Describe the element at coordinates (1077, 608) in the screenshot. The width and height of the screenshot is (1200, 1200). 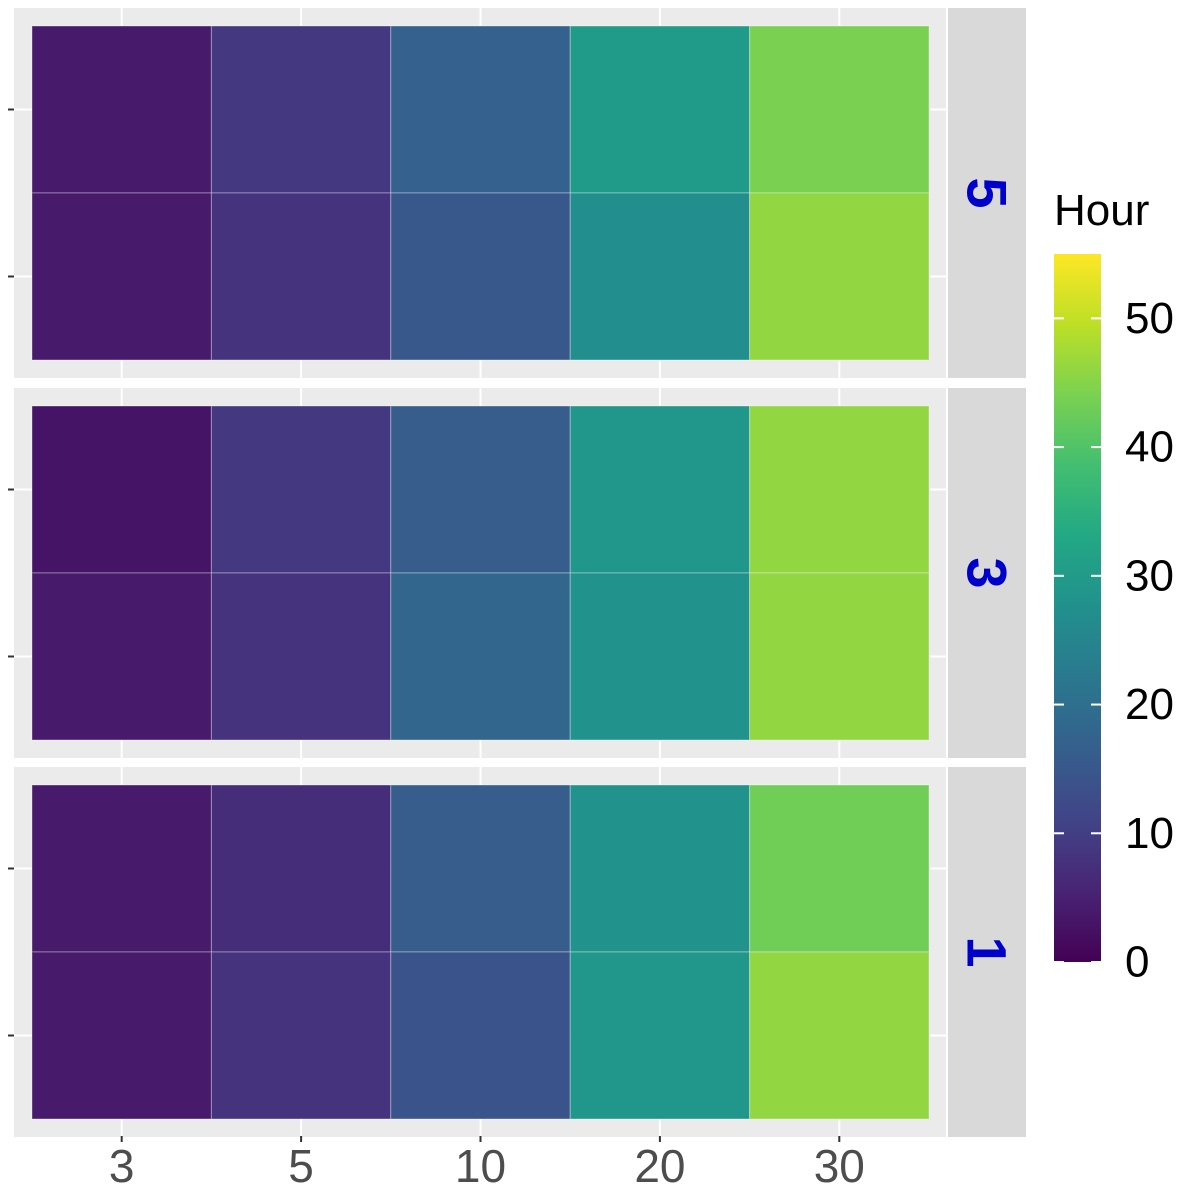
I see `colorbar` at that location.